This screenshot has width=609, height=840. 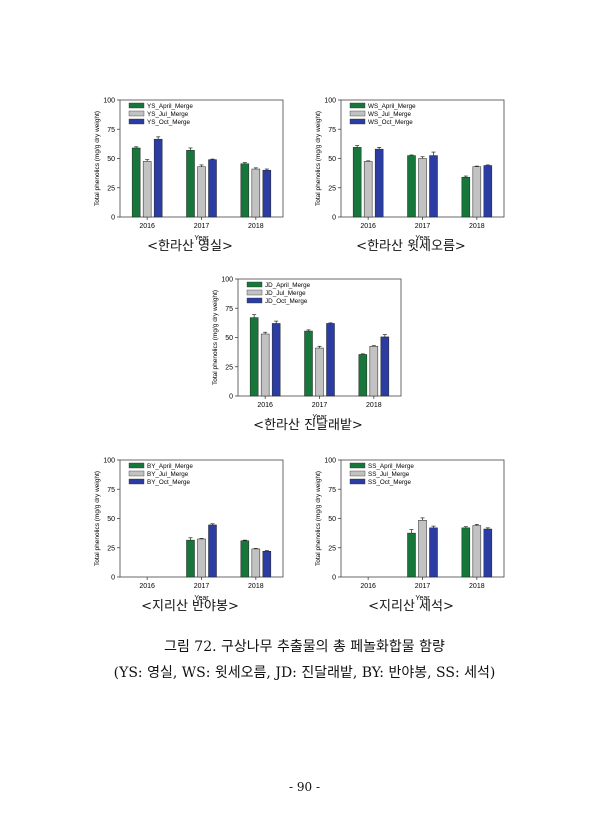 What do you see at coordinates (411, 246) in the screenshot?
I see `chart-caption: <한라산 윗세오름>` at bounding box center [411, 246].